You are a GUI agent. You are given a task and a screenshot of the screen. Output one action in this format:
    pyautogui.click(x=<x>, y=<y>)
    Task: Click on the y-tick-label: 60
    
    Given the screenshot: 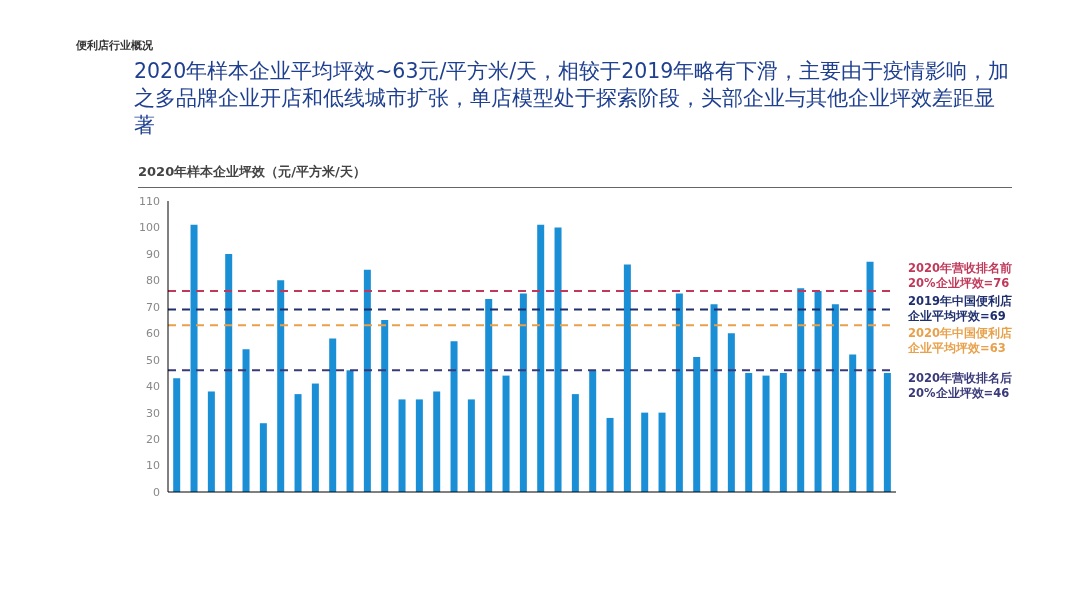 What is the action you would take?
    pyautogui.click(x=153, y=334)
    